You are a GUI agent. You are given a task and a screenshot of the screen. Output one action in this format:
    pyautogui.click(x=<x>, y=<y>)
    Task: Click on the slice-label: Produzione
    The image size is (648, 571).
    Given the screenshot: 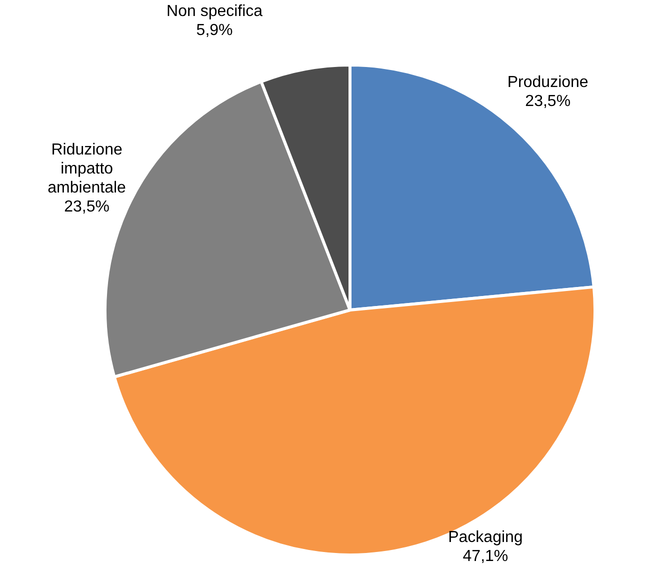 What is the action you would take?
    pyautogui.click(x=547, y=83)
    